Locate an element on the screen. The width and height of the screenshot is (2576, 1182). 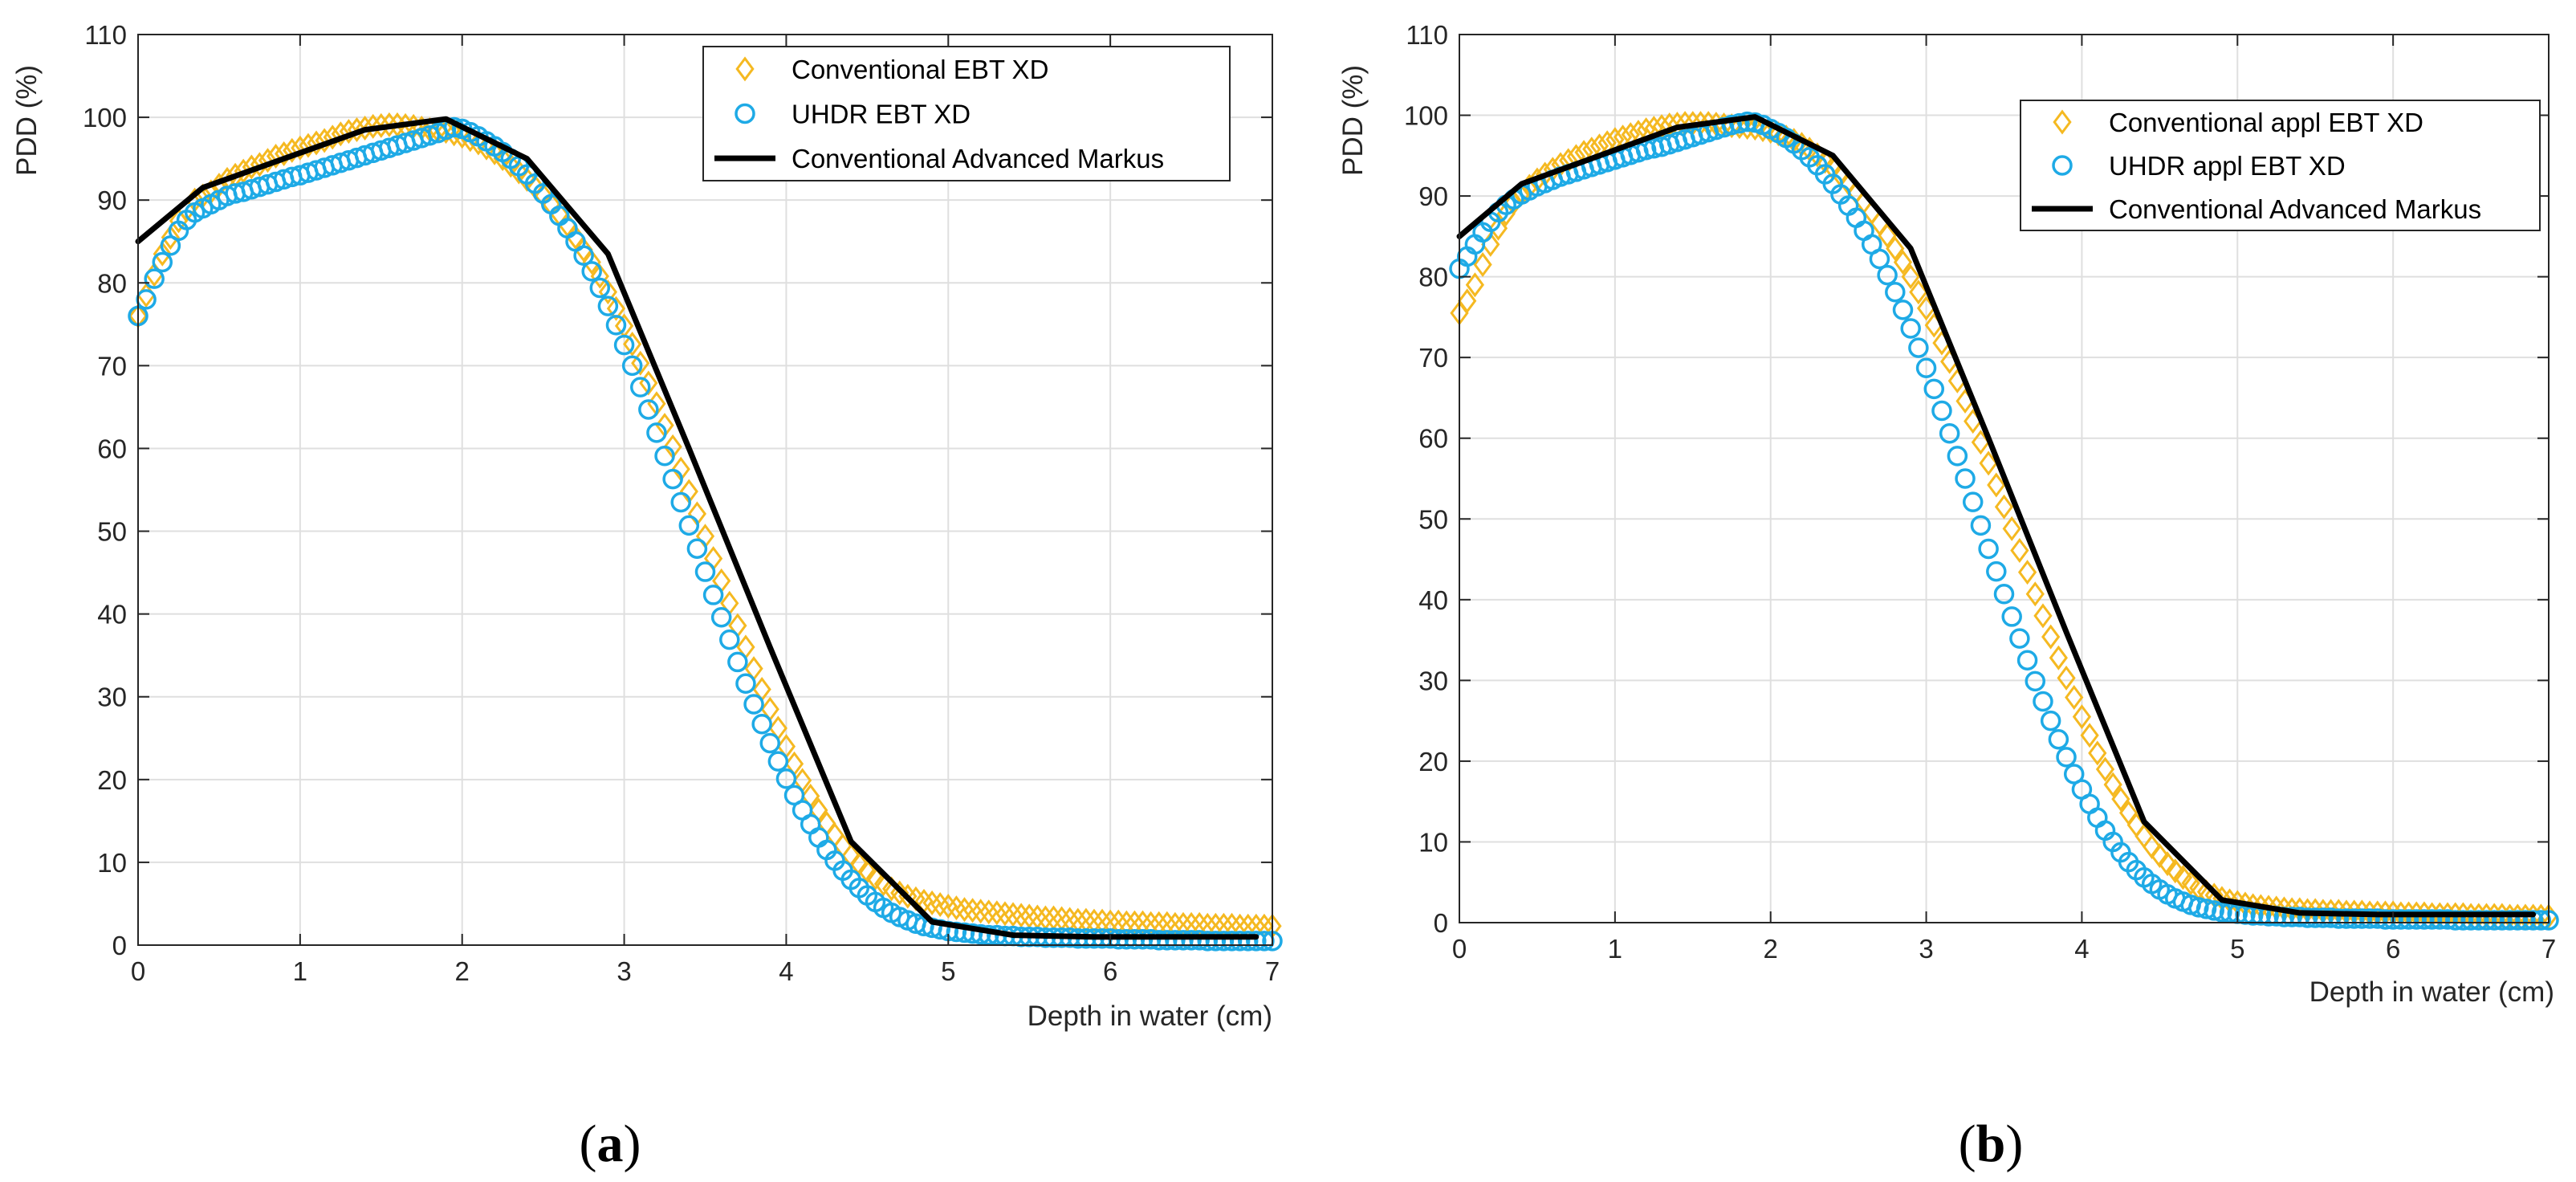
x-tick-label: 0 is located at coordinates (1459, 949).